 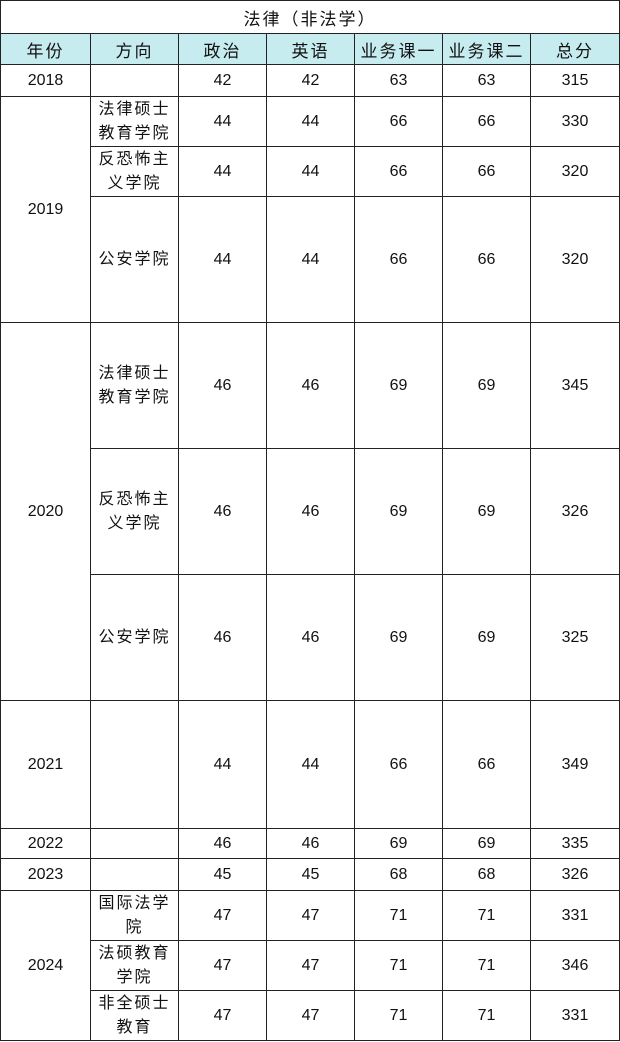 I want to click on table-row: 2021 44 44 66 66 349, so click(x=310, y=764).